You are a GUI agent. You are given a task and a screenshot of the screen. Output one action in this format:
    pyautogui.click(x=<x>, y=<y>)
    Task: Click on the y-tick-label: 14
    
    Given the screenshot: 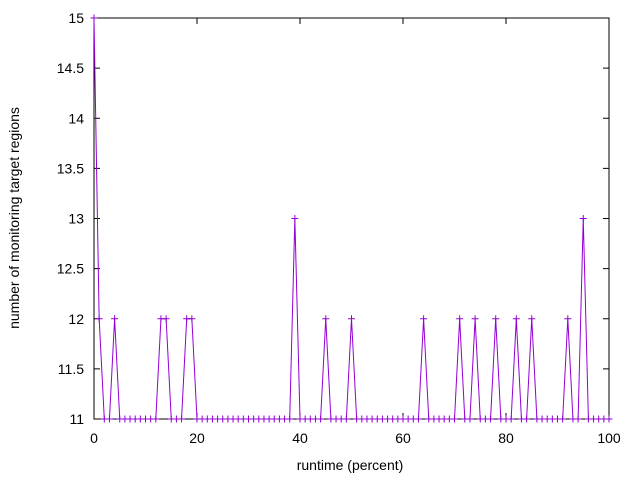 What is the action you would take?
    pyautogui.click(x=76, y=118)
    